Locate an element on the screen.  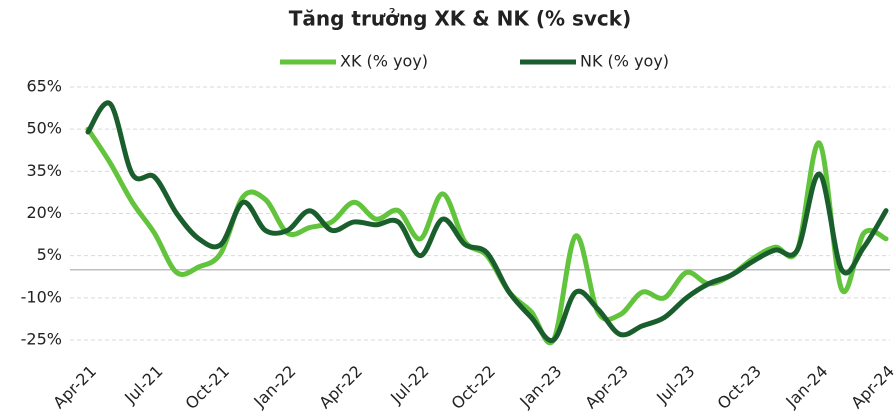
y-tick-label: 5% is located at coordinates (49, 254).